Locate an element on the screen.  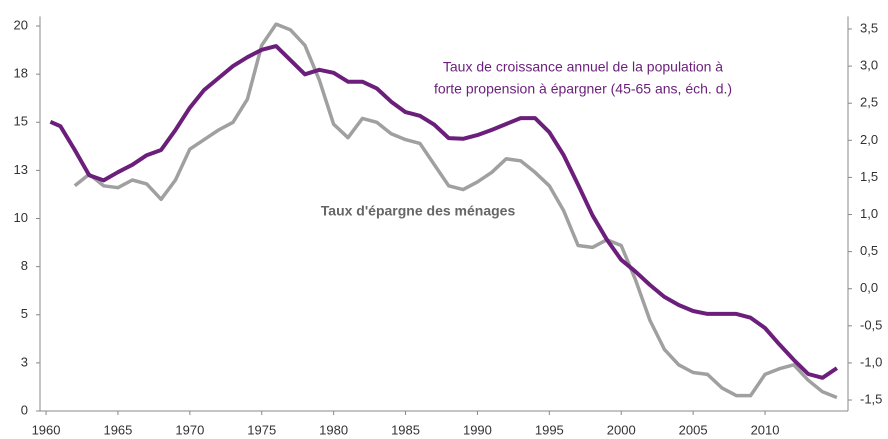
y2-tick-label: 0,5 is located at coordinates (869, 250).